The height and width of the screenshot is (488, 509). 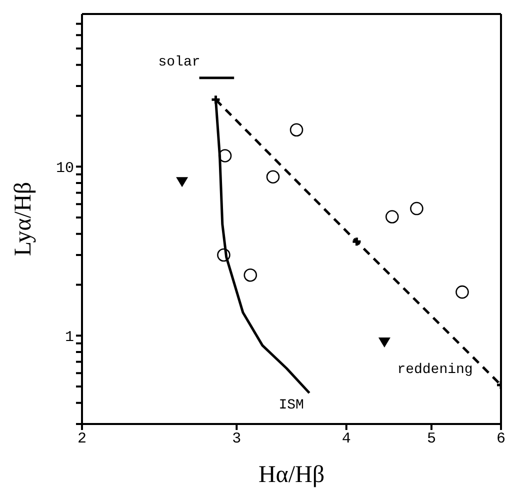 What do you see at coordinates (179, 62) in the screenshot?
I see `series-label: solar` at bounding box center [179, 62].